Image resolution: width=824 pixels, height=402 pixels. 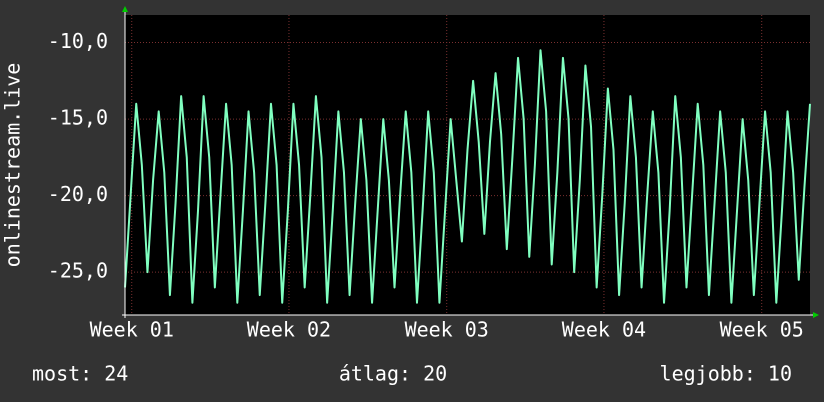 I want to click on y-tick-label: -25,0, so click(x=78, y=271).